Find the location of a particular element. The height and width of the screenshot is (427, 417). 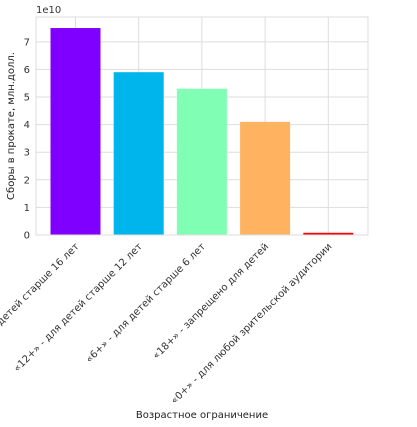

x-axis-label: Возрастное ограничение is located at coordinates (202, 415).